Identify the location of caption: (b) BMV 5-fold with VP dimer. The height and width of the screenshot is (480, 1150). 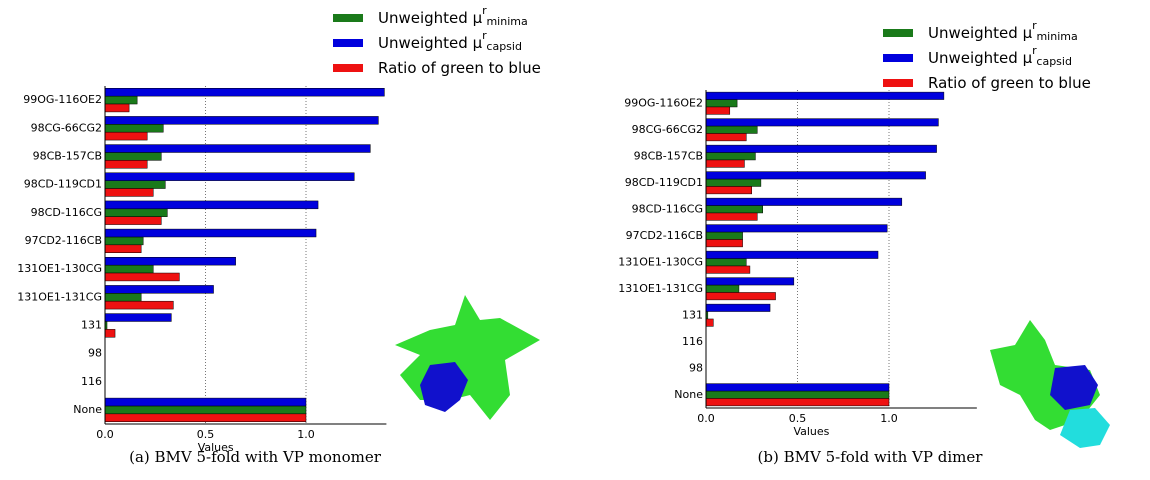
(871, 457).